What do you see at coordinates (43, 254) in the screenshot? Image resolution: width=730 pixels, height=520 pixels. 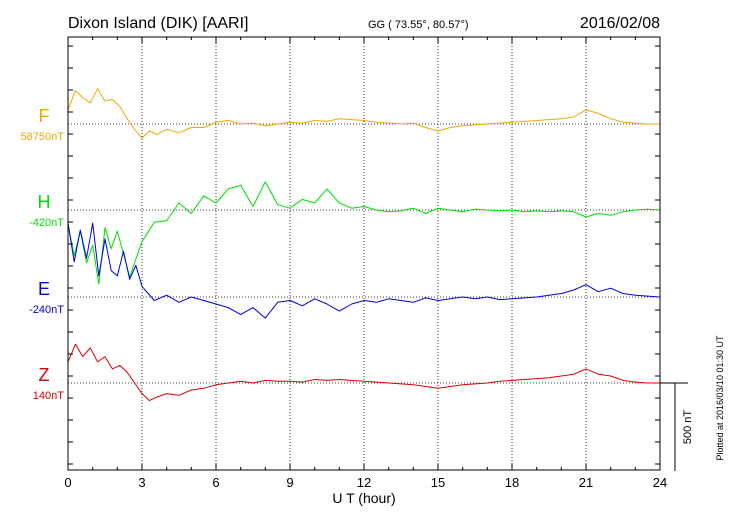 I see `series-labels: F 58750nT H -420nT E -240nT Z 140nT` at bounding box center [43, 254].